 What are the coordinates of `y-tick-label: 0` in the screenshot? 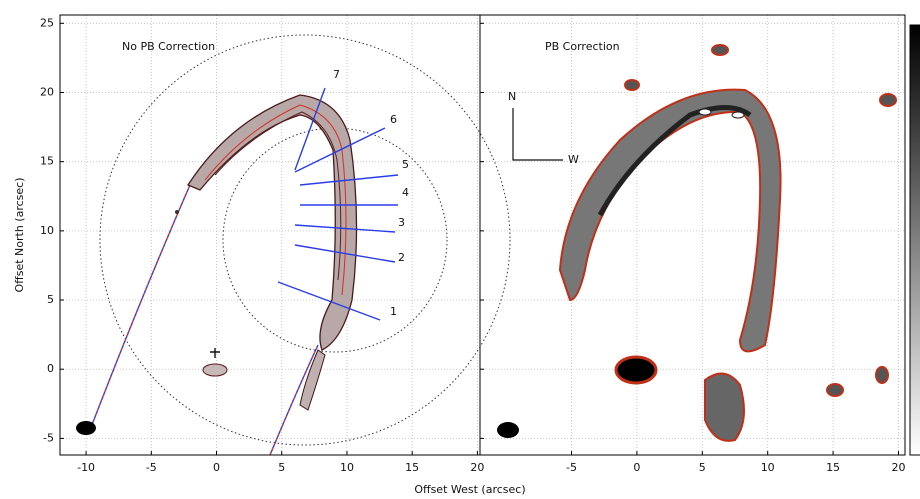 It's located at (50, 368).